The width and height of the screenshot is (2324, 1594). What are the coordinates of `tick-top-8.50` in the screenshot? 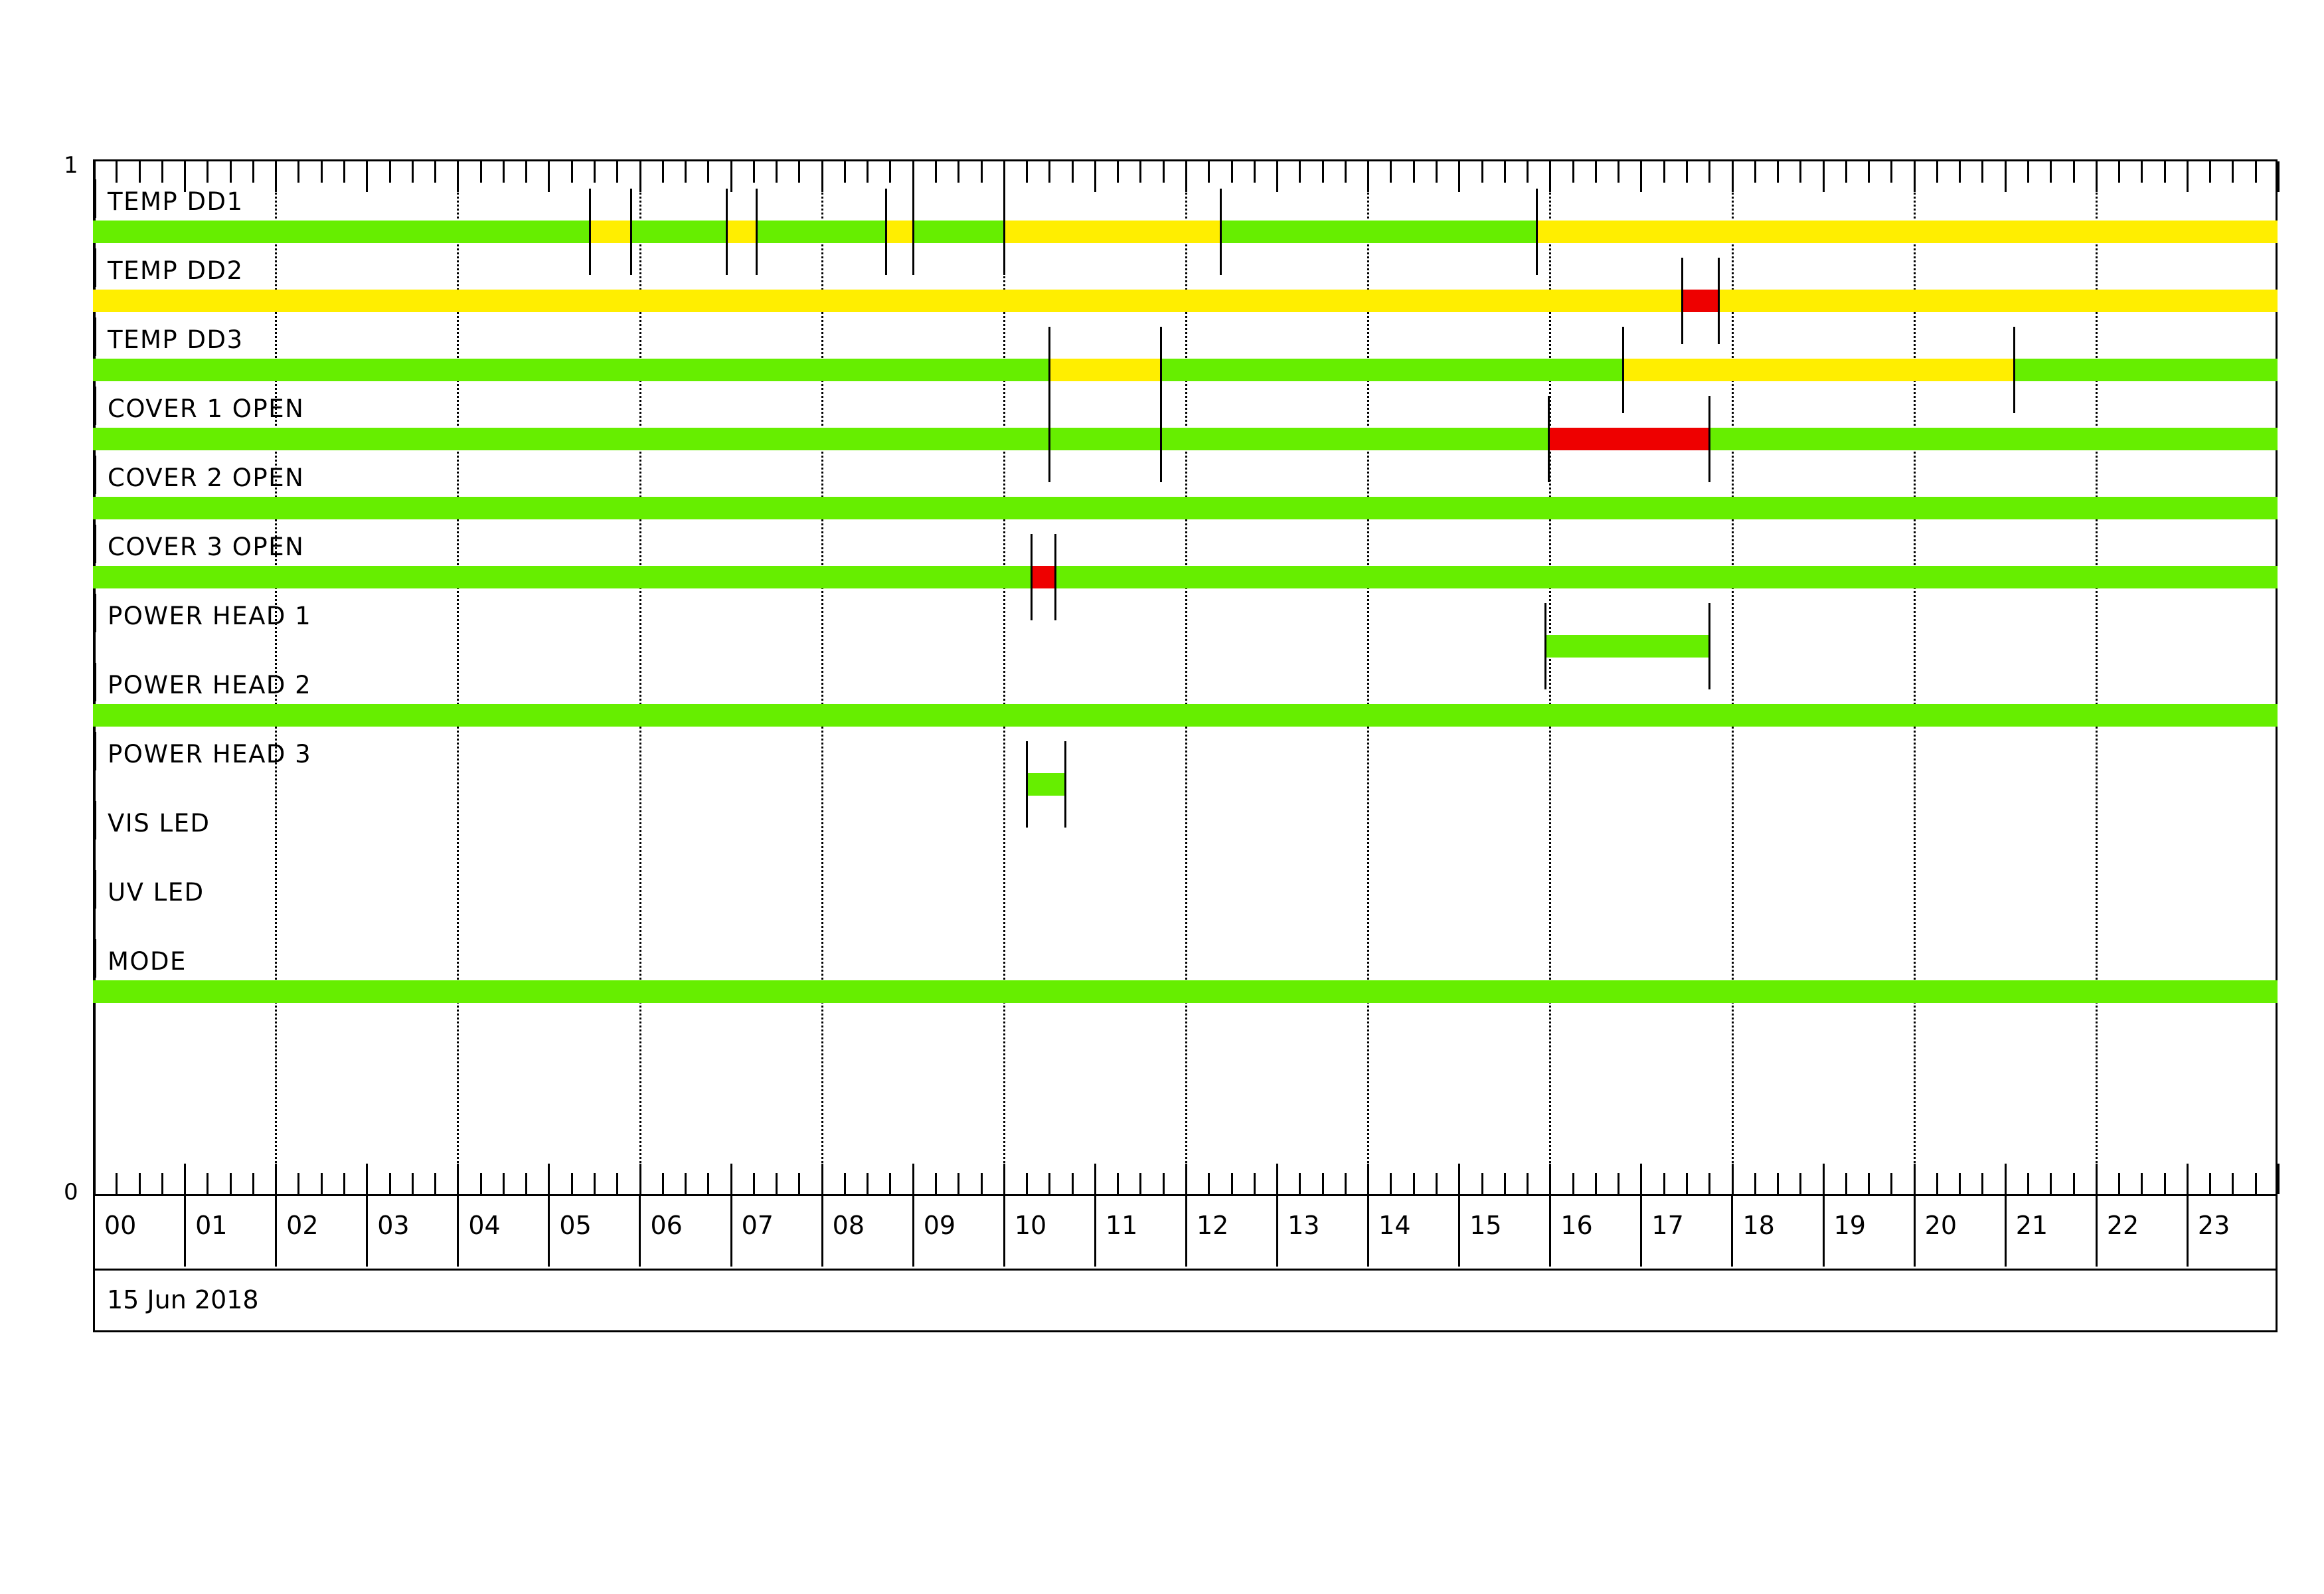 It's located at (868, 172).